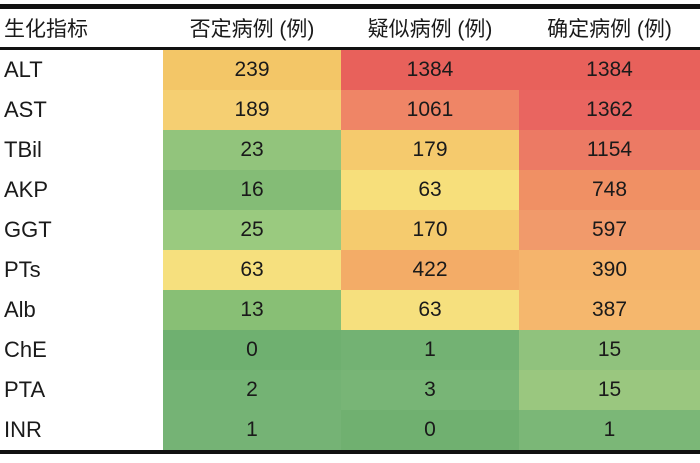 The image size is (700, 463). Describe the element at coordinates (609, 270) in the screenshot. I see `heatmap-cell: 390` at that location.